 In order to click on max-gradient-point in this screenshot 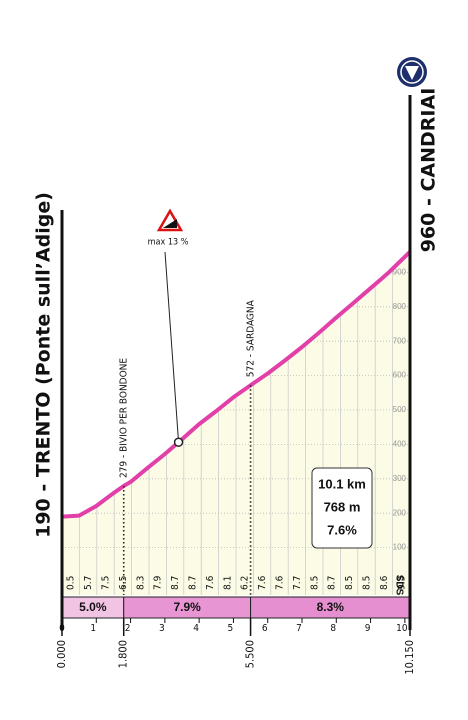, I will do `click(178, 442)`.